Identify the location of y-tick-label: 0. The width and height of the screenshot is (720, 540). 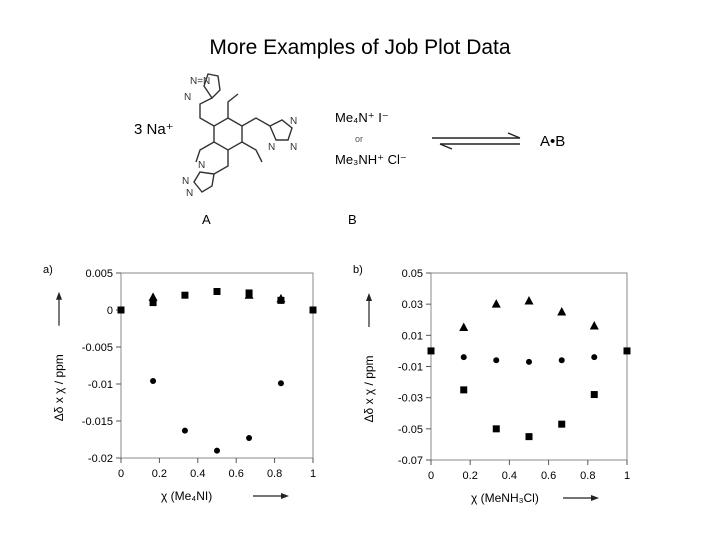
(110, 311).